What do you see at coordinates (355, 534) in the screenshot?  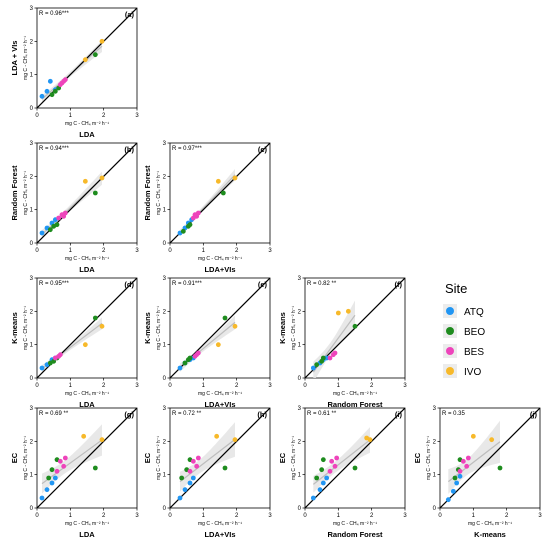 I see `x-axis-title: Random Forest` at bounding box center [355, 534].